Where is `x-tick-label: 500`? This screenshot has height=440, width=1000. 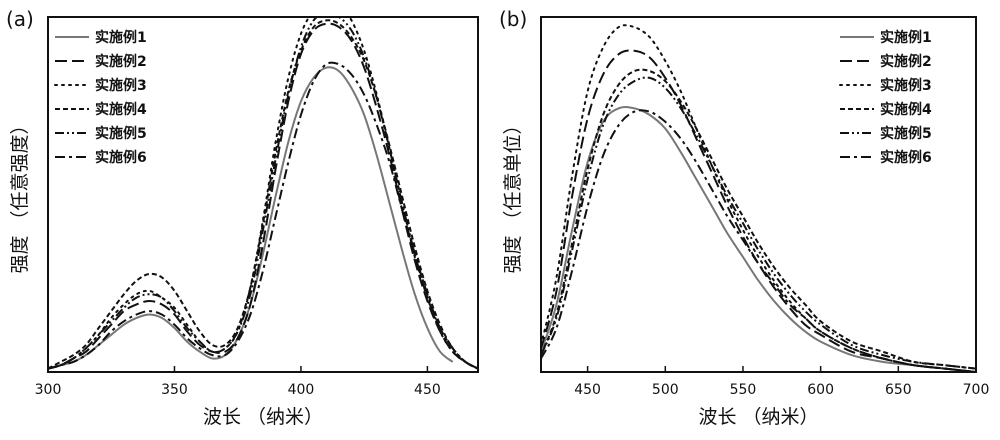 x-tick-label: 500 is located at coordinates (665, 390).